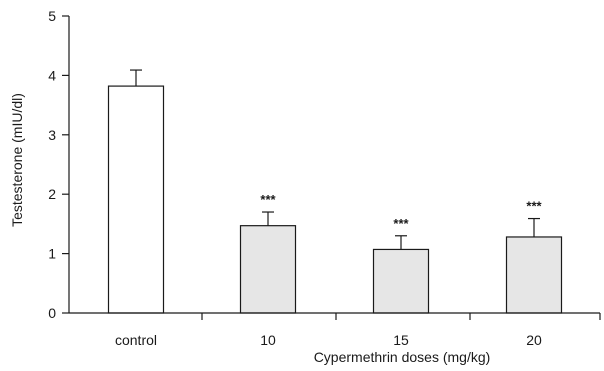 The height and width of the screenshot is (371, 604). What do you see at coordinates (52, 194) in the screenshot?
I see `y-tick-label: 2` at bounding box center [52, 194].